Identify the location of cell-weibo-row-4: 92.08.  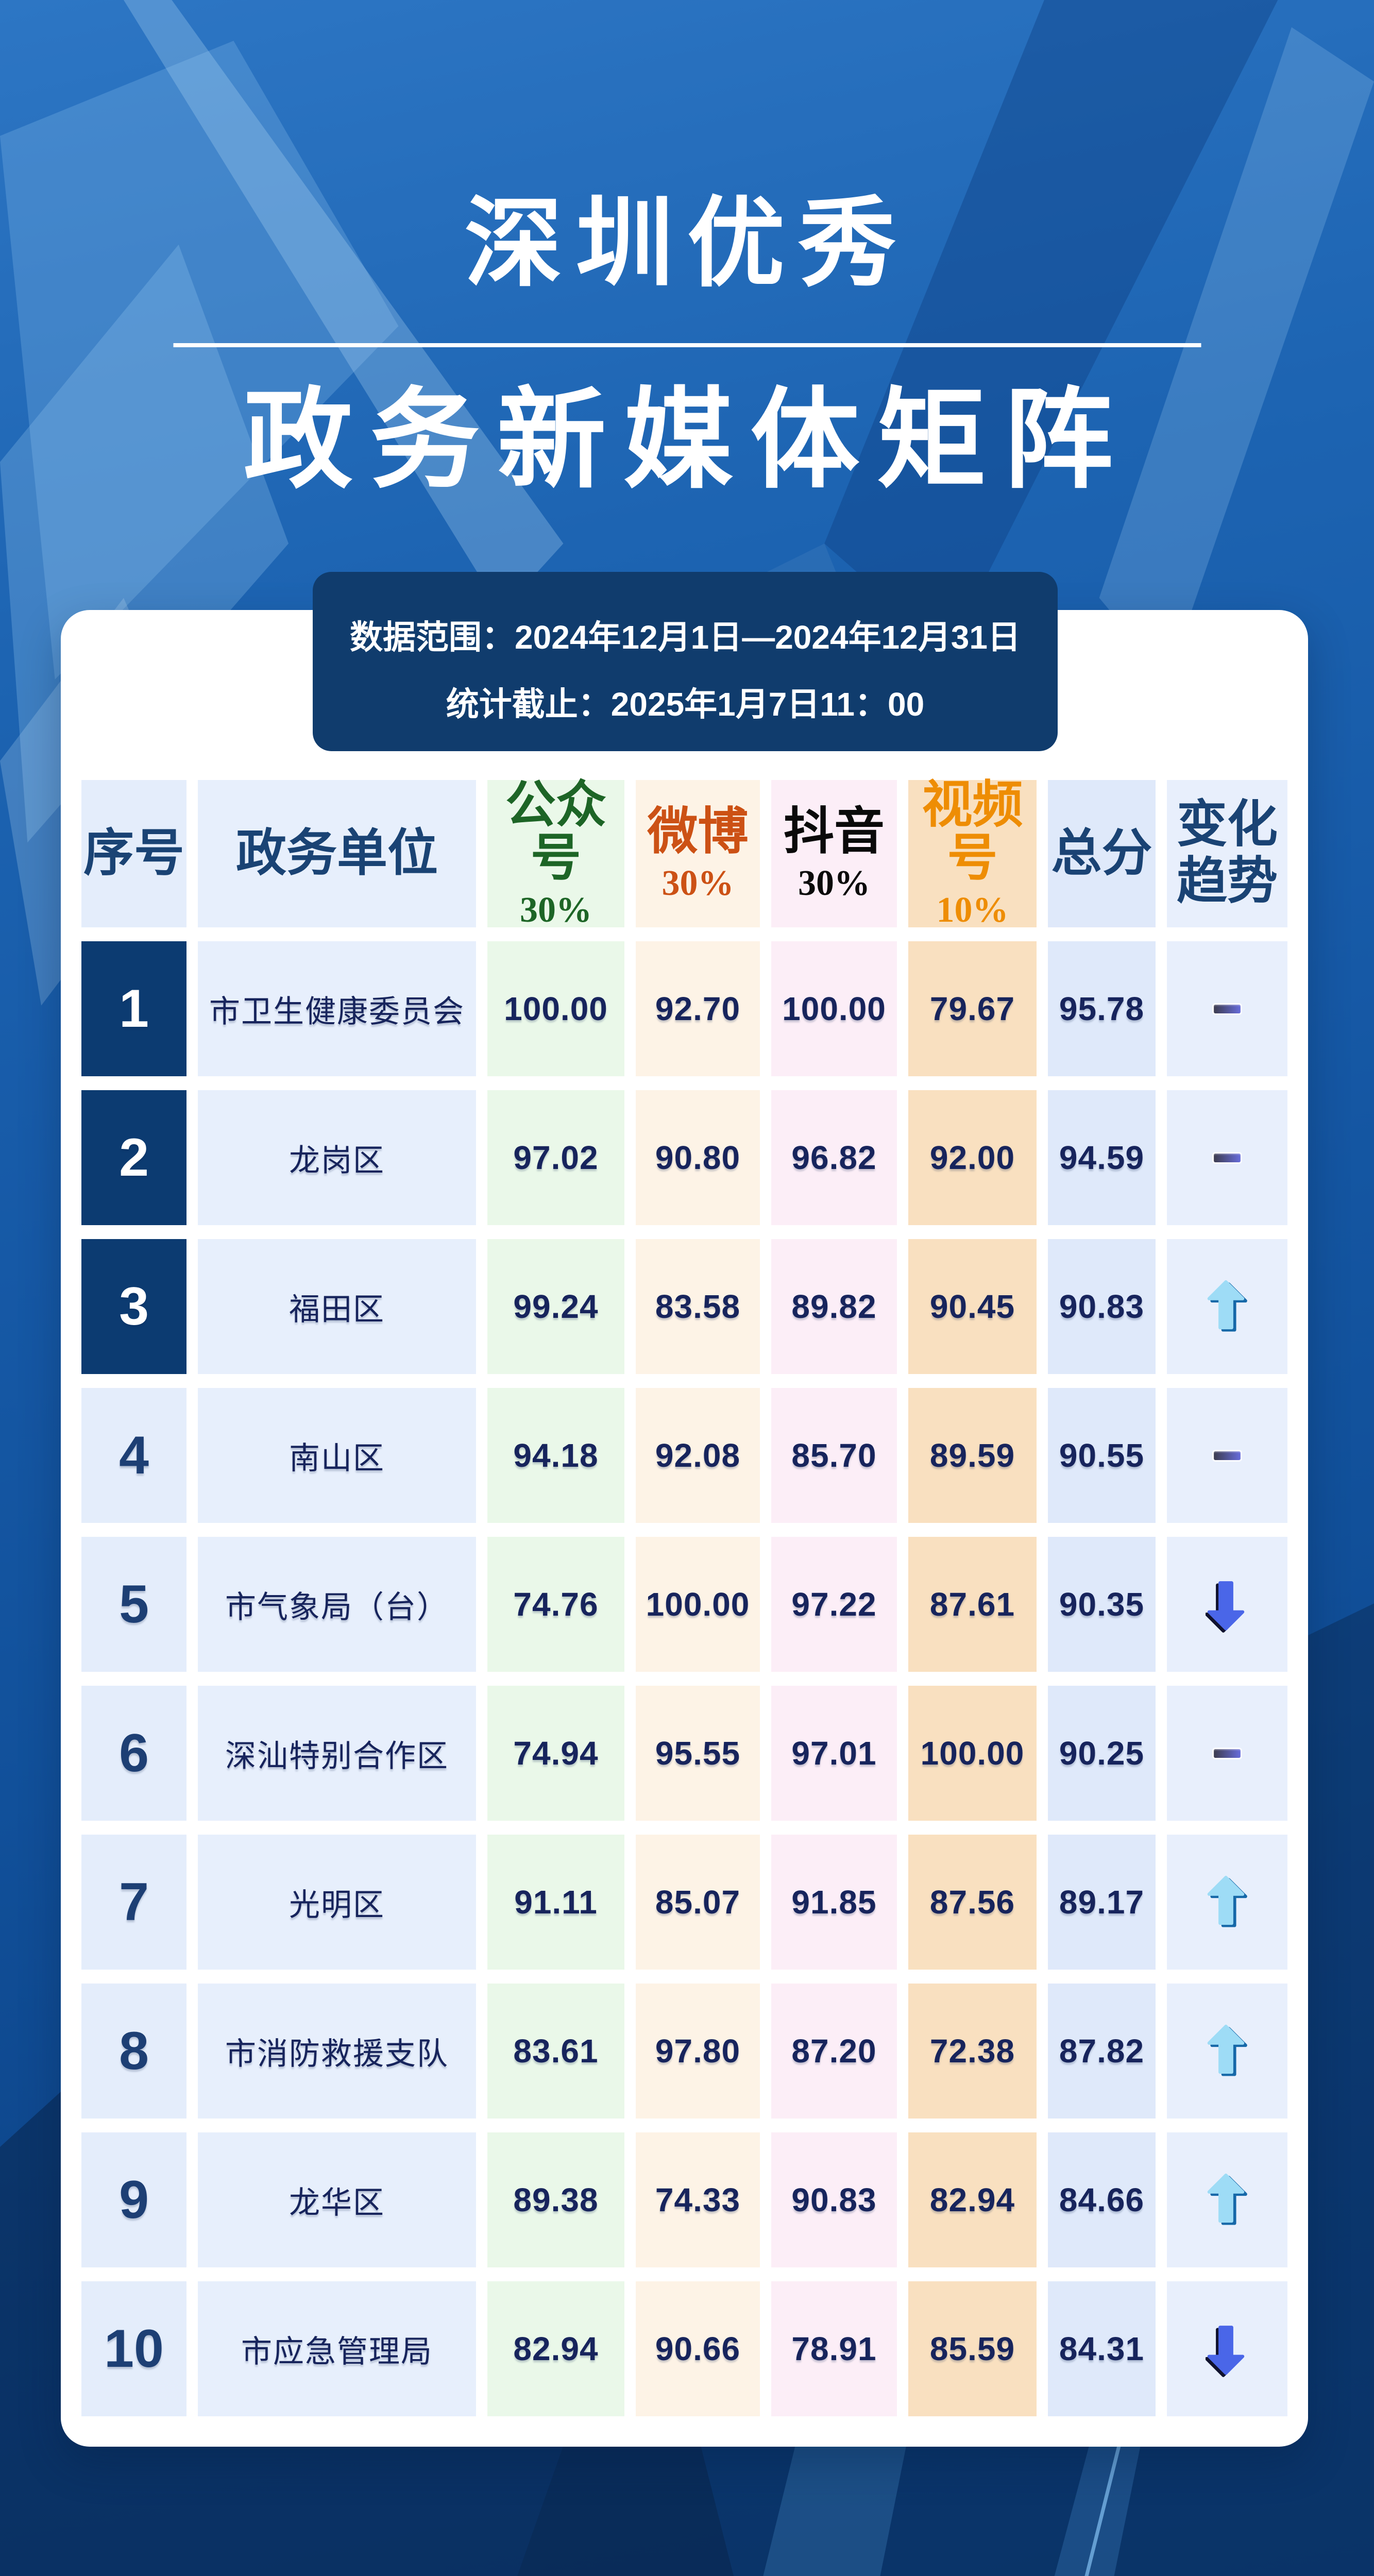
(698, 1455).